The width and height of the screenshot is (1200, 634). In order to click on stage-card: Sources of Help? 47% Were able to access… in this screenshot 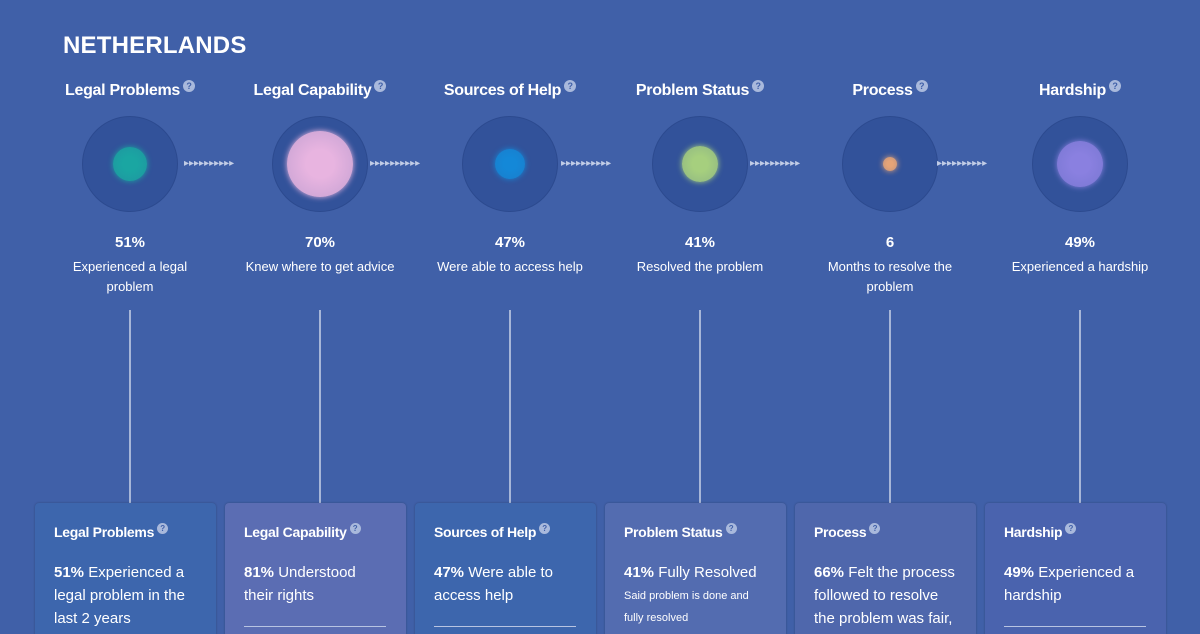, I will do `click(505, 568)`.